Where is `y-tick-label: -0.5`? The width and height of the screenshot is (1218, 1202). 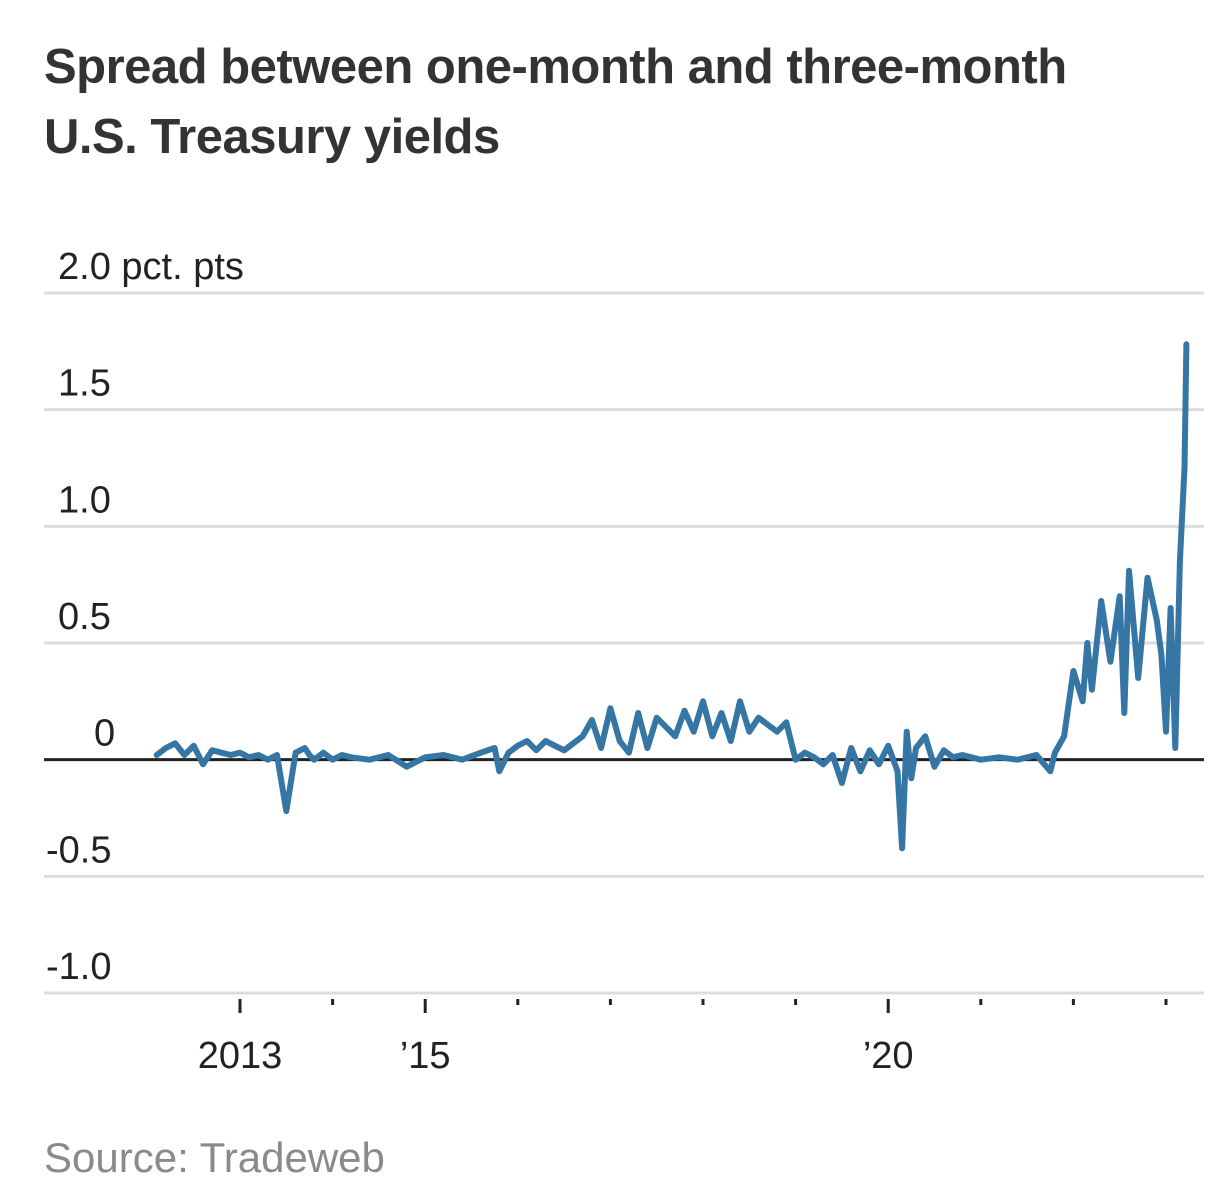 y-tick-label: -0.5 is located at coordinates (78, 850).